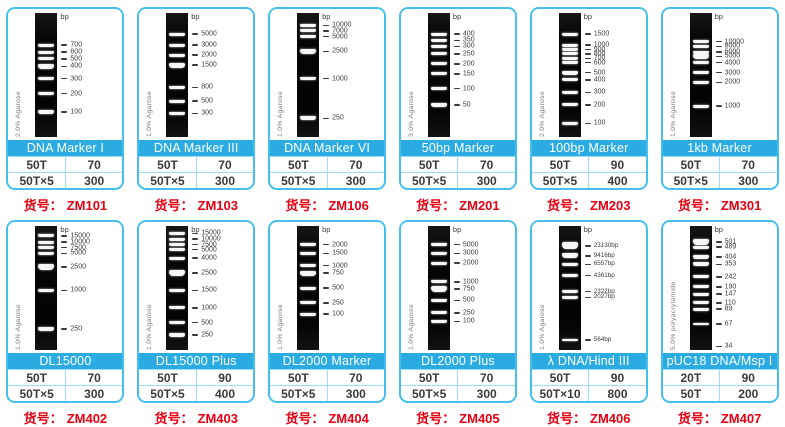  I want to click on gel-lane, so click(177, 75).